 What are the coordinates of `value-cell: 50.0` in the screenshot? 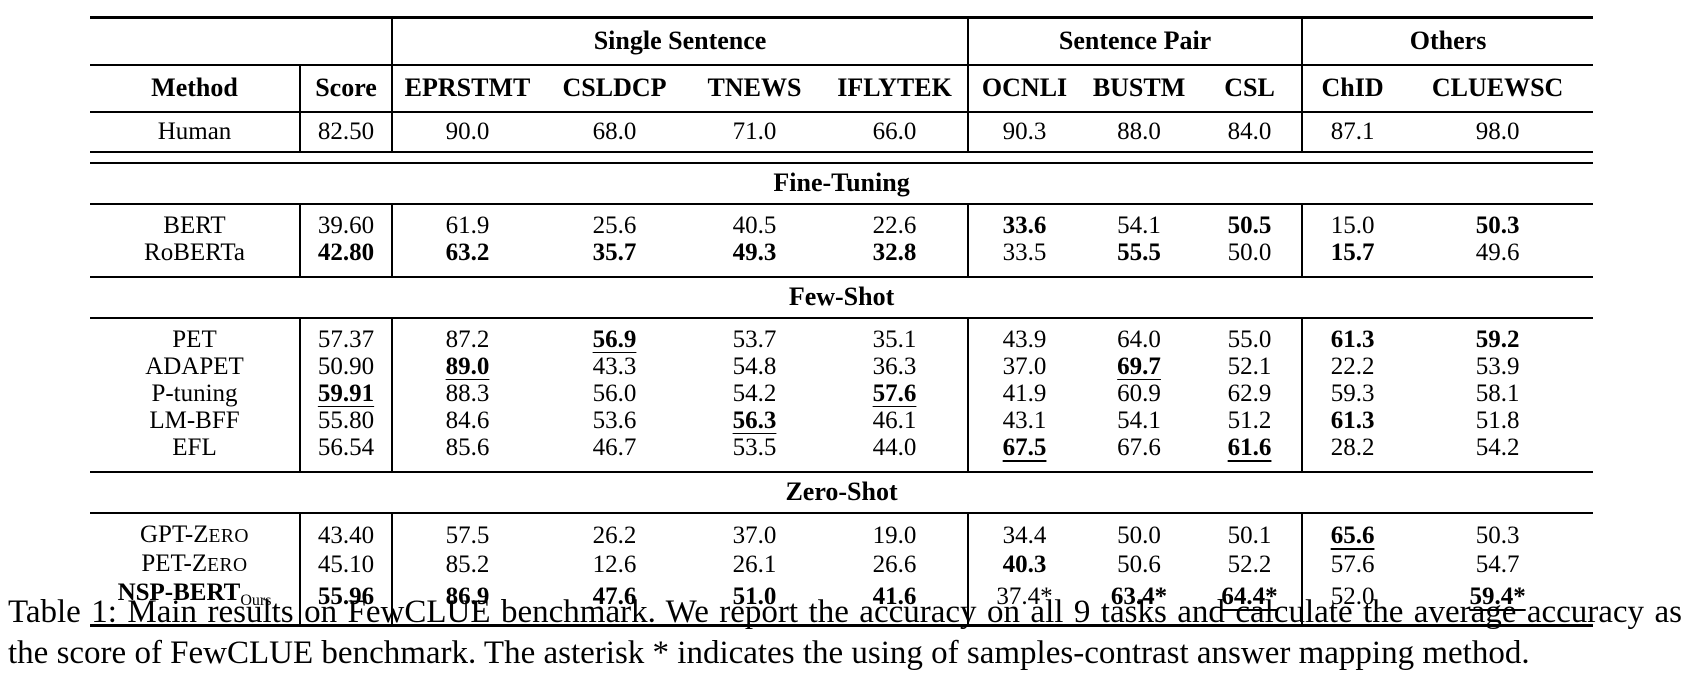 It's located at (1250, 258).